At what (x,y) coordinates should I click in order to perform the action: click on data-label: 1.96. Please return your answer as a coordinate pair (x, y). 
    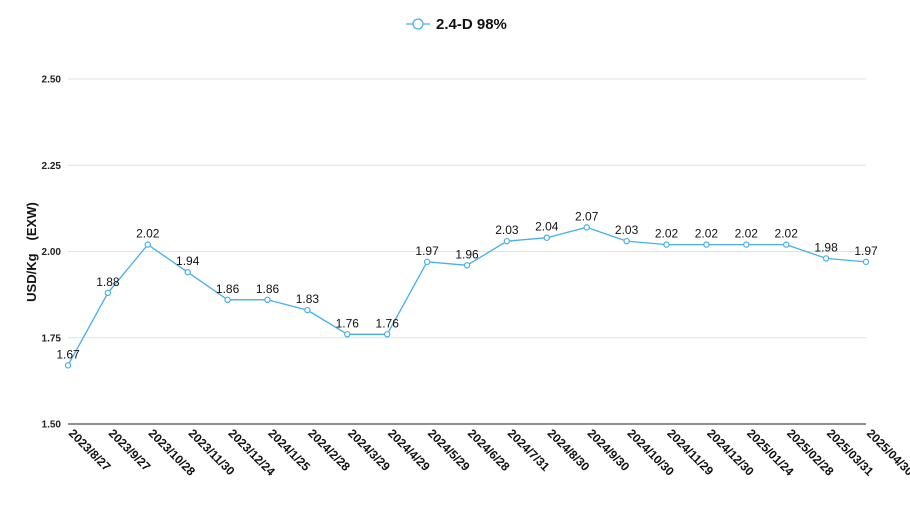
    Looking at the image, I should click on (467, 254).